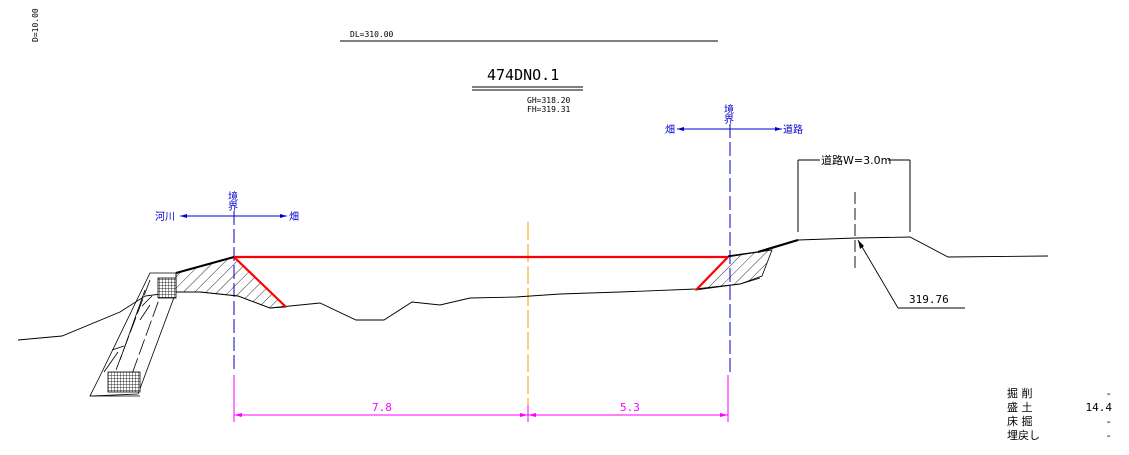 The width and height of the screenshot is (1129, 455). What do you see at coordinates (1059, 414) in the screenshot?
I see `quantity-table: 掘 削 - 盛 土 14.4 床 掘 - 埋戻し -` at bounding box center [1059, 414].